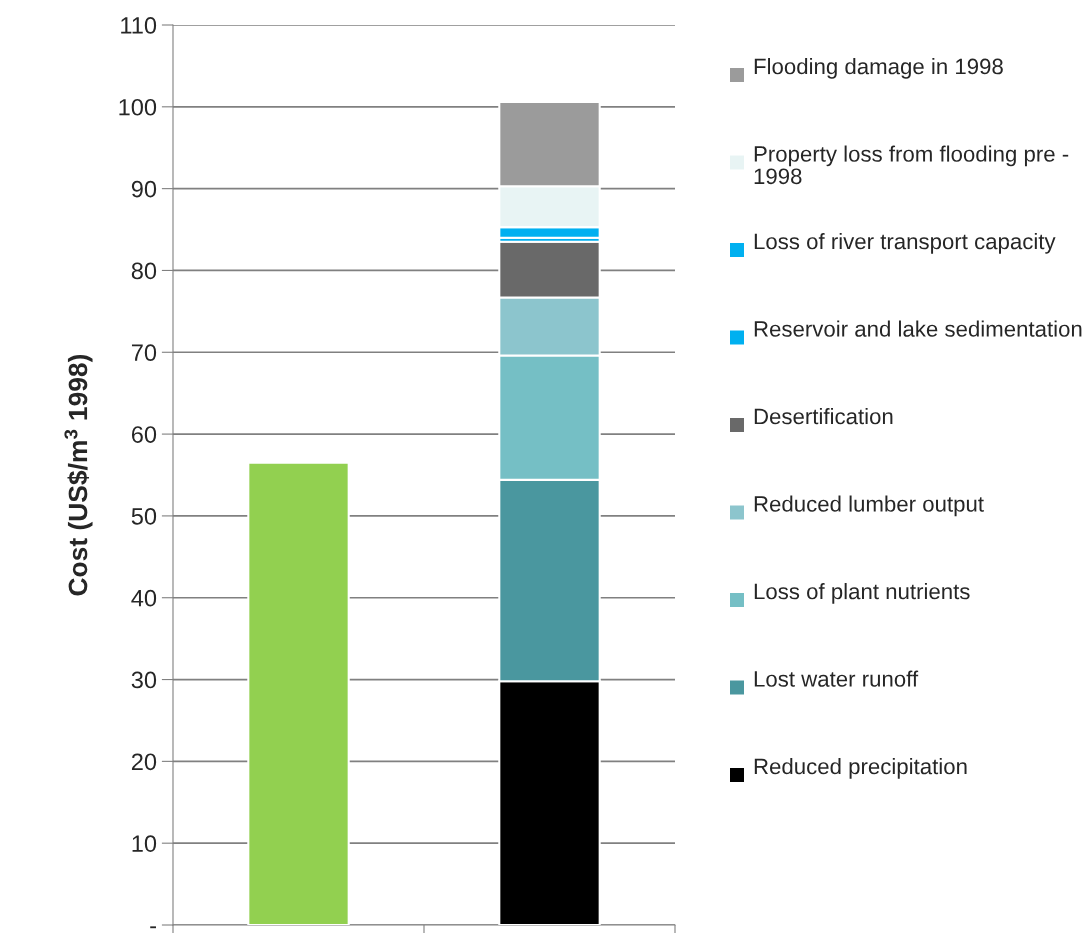 This screenshot has height=933, width=1089. I want to click on y-tick-label: -, so click(153, 927).